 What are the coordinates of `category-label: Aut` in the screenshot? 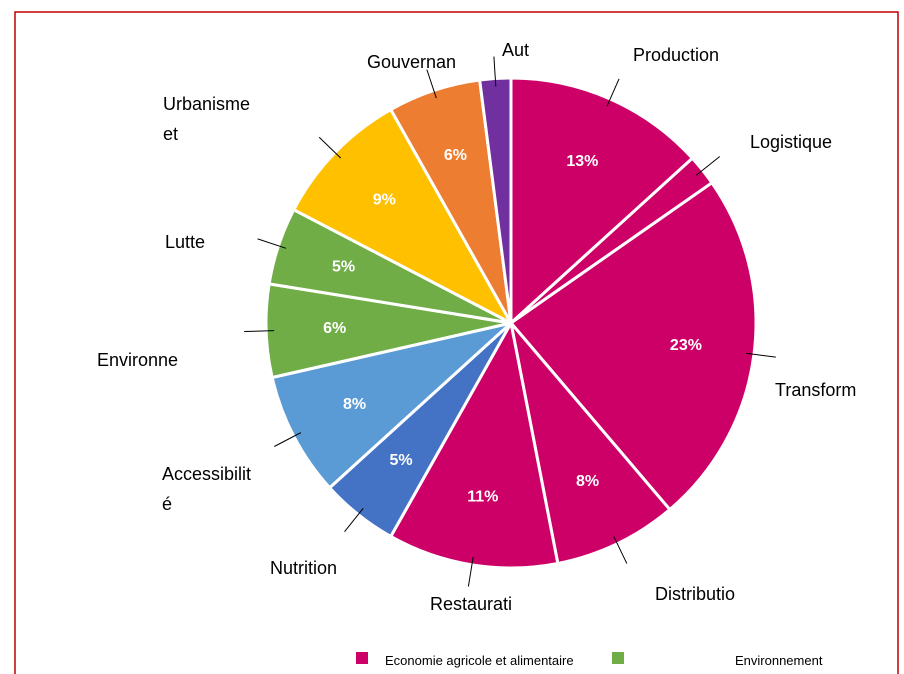 It's located at (516, 50).